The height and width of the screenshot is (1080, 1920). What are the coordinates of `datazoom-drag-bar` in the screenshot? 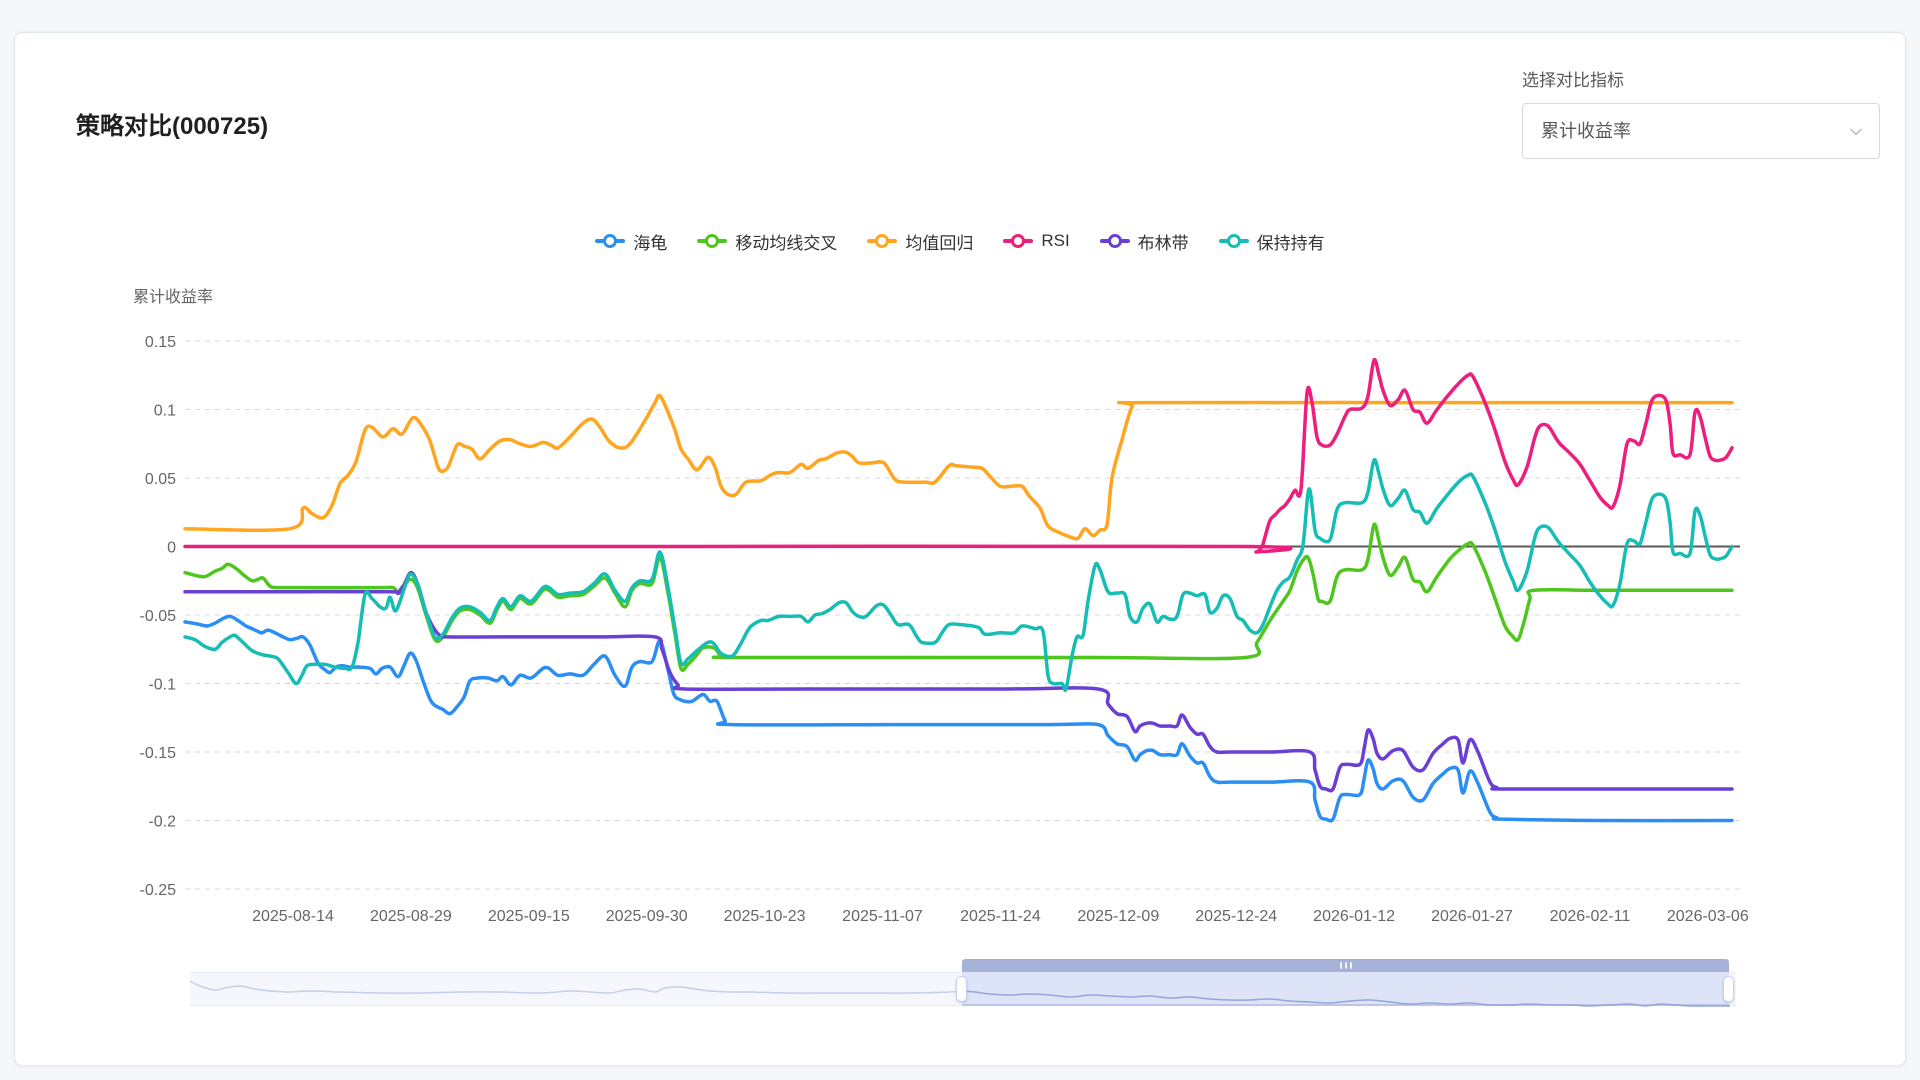 It's located at (1345, 965).